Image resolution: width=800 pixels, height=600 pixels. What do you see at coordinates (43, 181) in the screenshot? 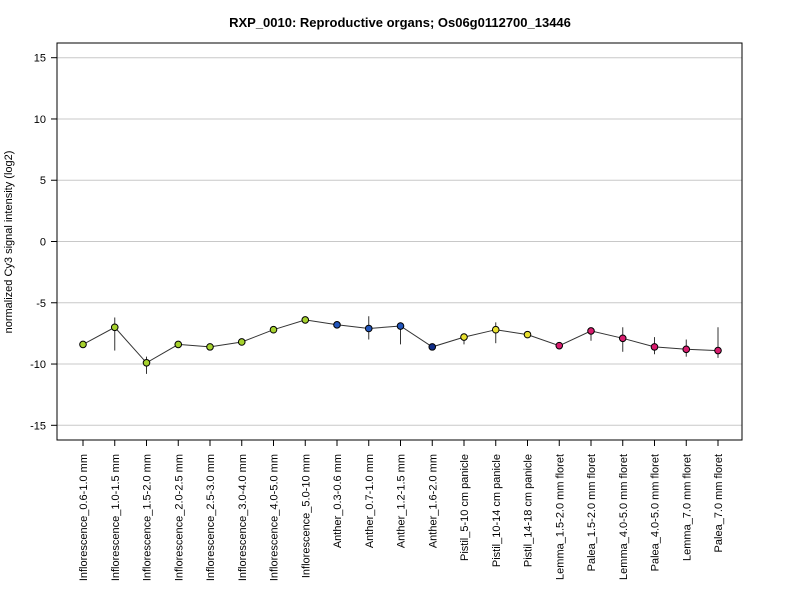
I see `y-tick-label: 5` at bounding box center [43, 181].